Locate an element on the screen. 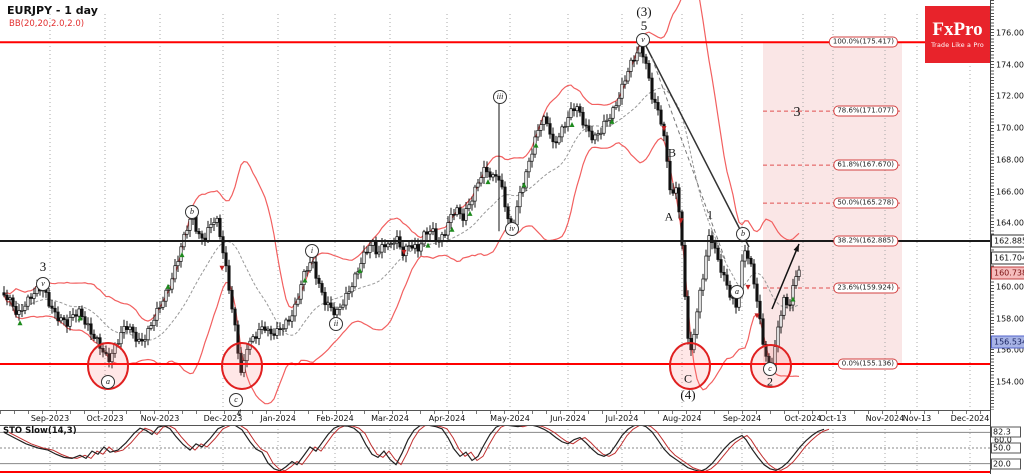 The height and width of the screenshot is (474, 1024). date-tick-label: Sep-2023 is located at coordinates (50, 418).